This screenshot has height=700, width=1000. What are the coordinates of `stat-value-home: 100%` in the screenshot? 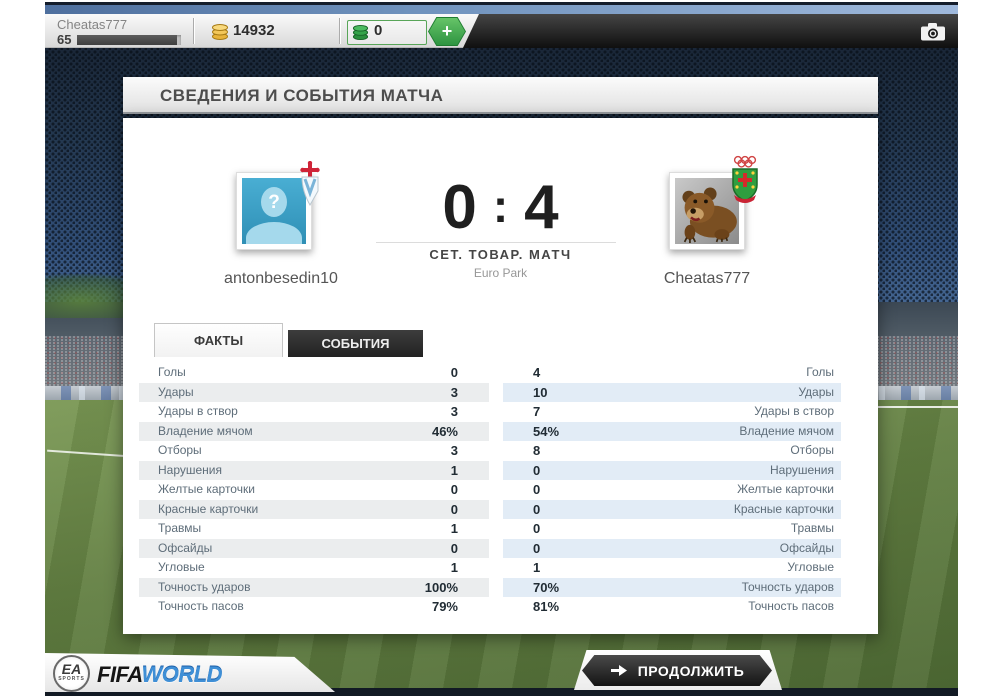 It's located at (441, 587).